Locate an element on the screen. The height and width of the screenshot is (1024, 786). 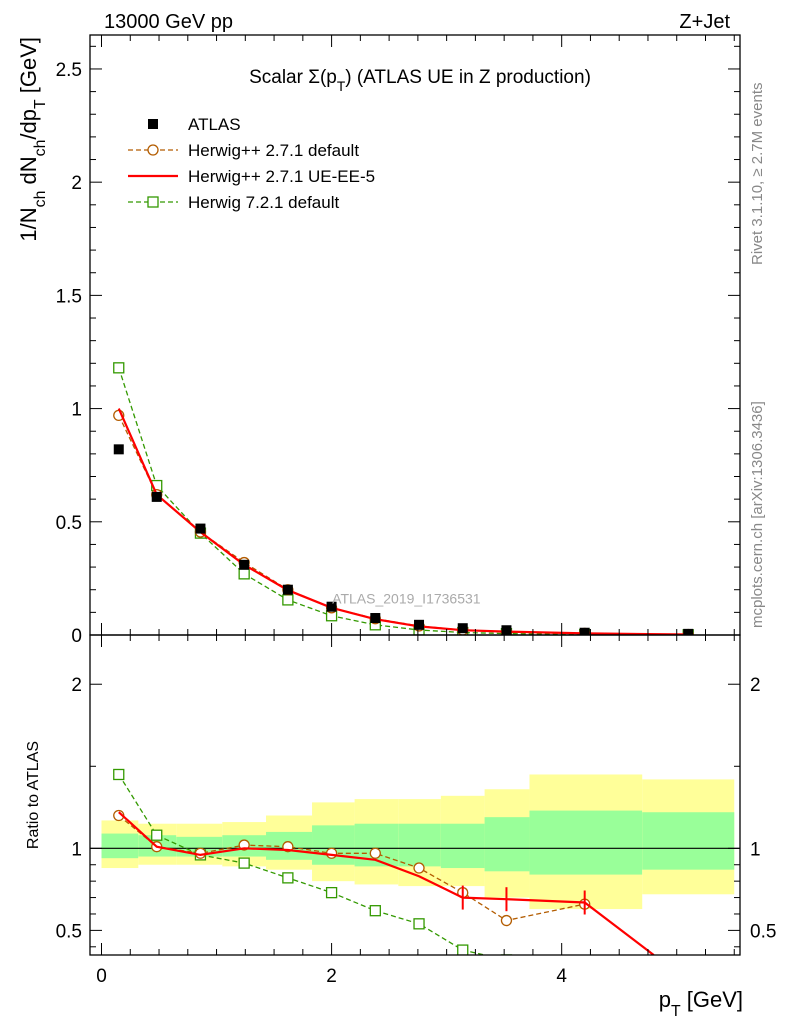
ratio-y-tick-label-right: 1 is located at coordinates (755, 849).